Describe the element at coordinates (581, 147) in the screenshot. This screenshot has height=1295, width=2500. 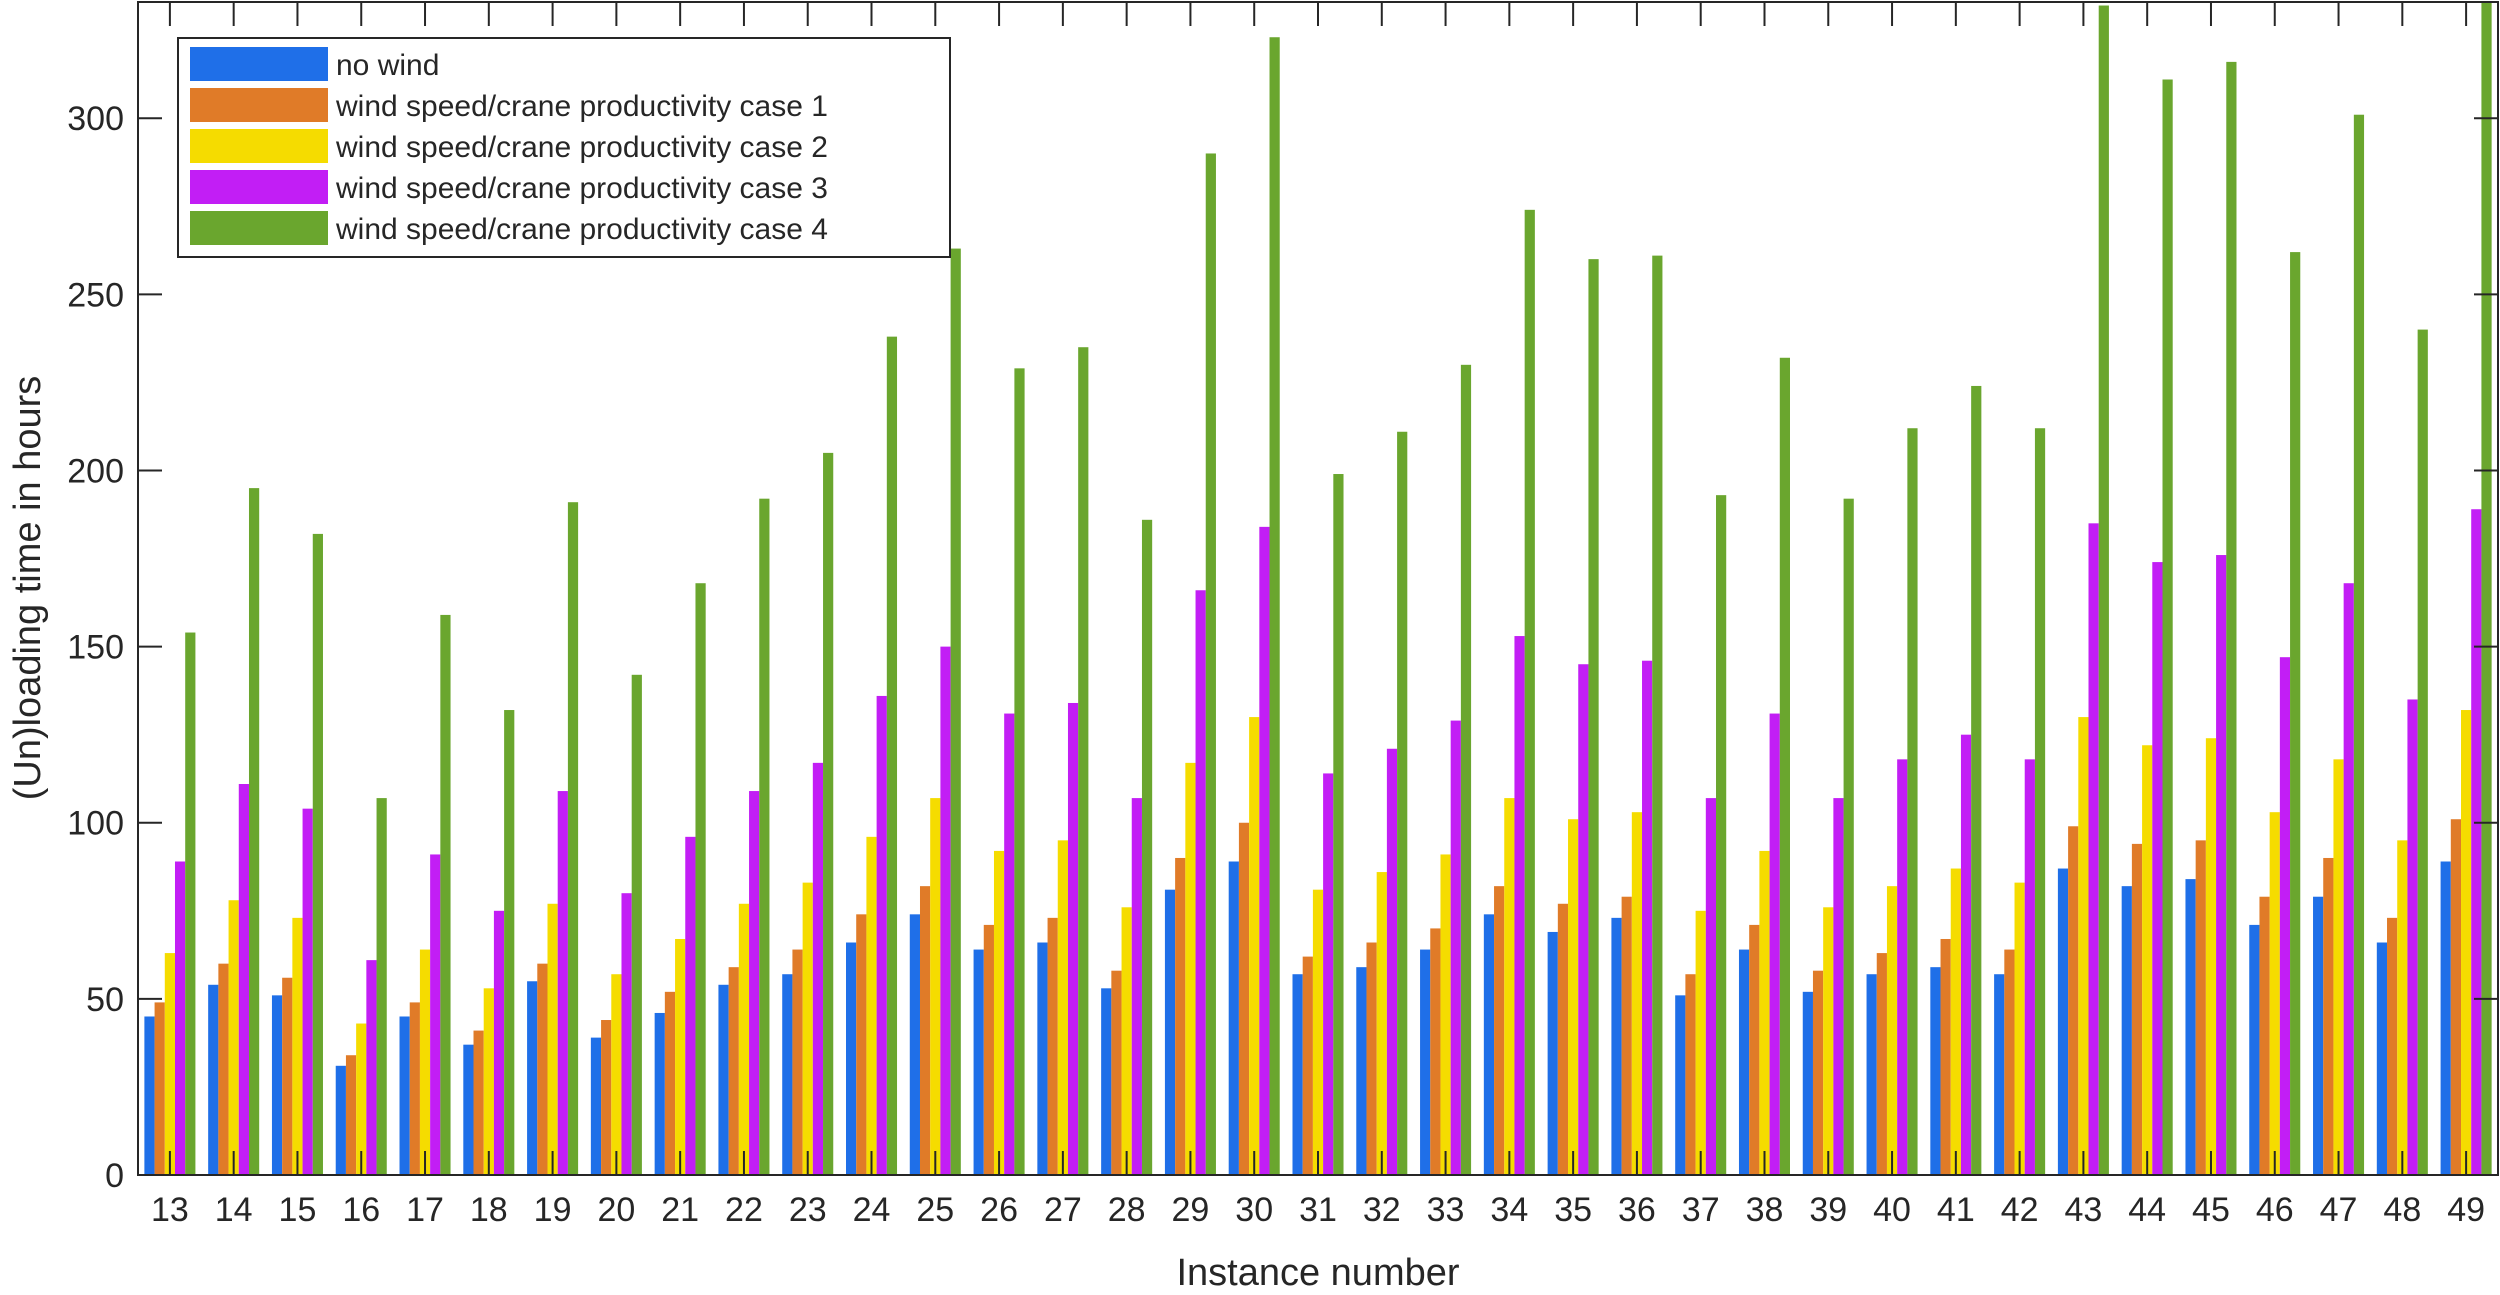
I see `legend-label-2: wind speed/crane productivity case 2` at that location.